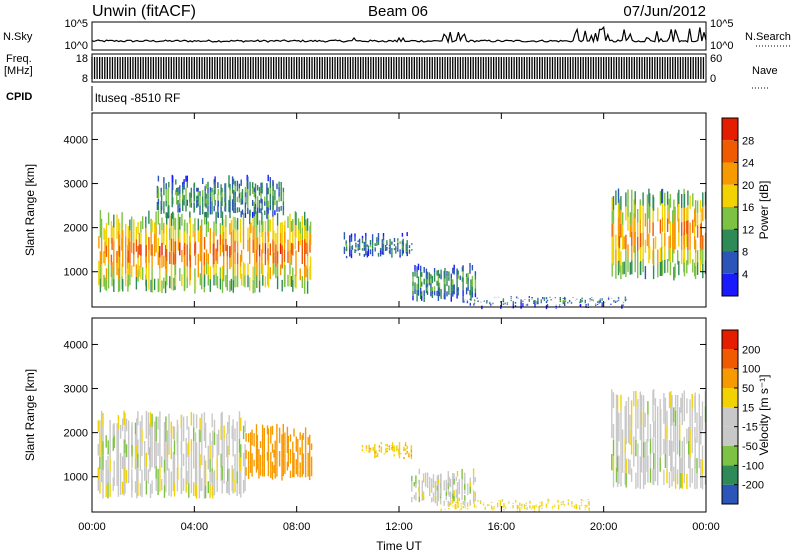 This screenshot has height=554, width=800. I want to click on date-title: 07/Jun/2012, so click(664, 11).